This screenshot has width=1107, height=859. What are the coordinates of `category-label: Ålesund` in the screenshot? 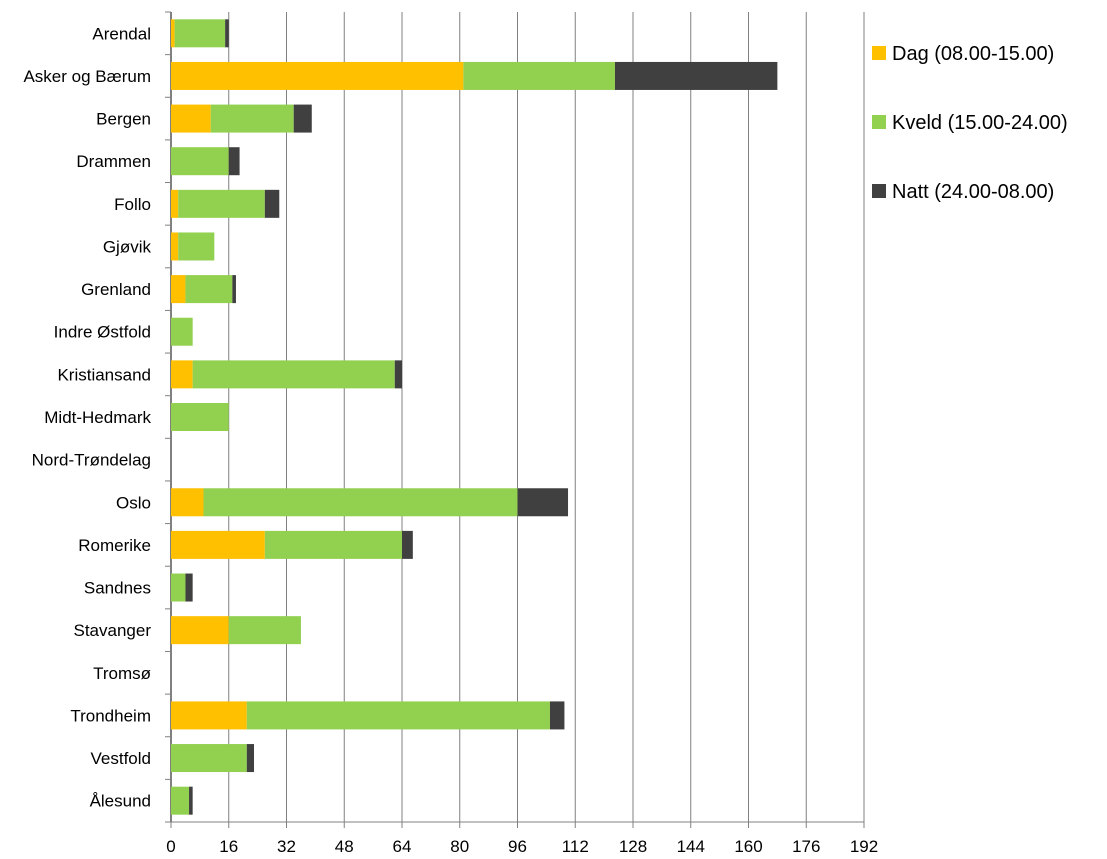 It's located at (120, 801).